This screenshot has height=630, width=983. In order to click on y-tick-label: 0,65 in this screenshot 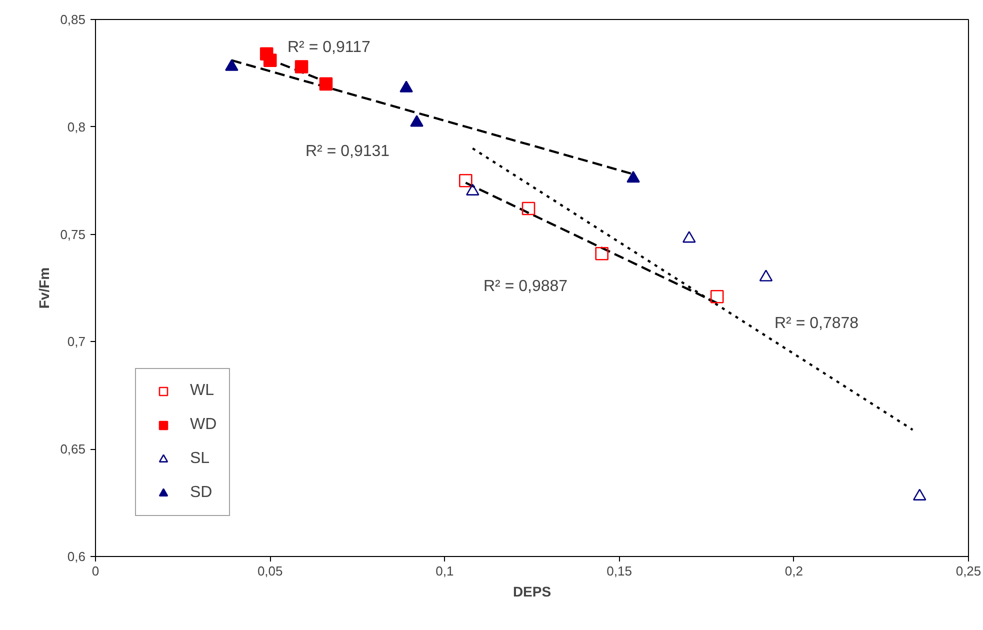, I will do `click(73, 449)`.